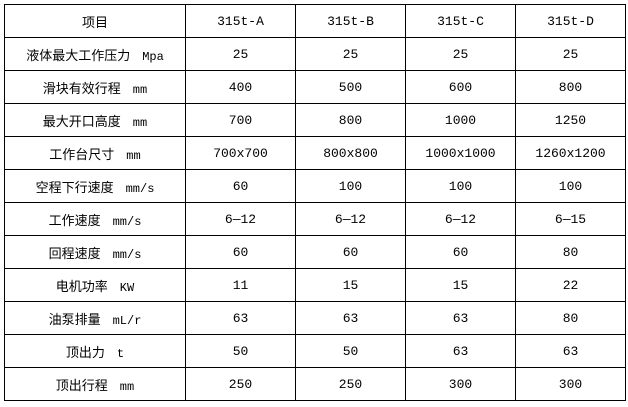 The image size is (628, 407). I want to click on header-cell-315t-a: 315t-A, so click(240, 21).